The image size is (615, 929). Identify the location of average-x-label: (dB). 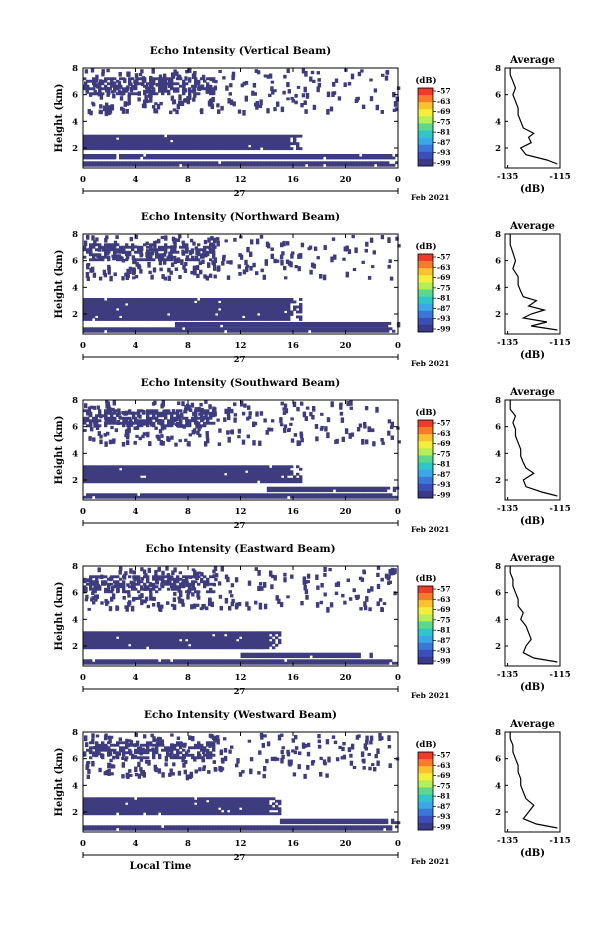
(532, 189).